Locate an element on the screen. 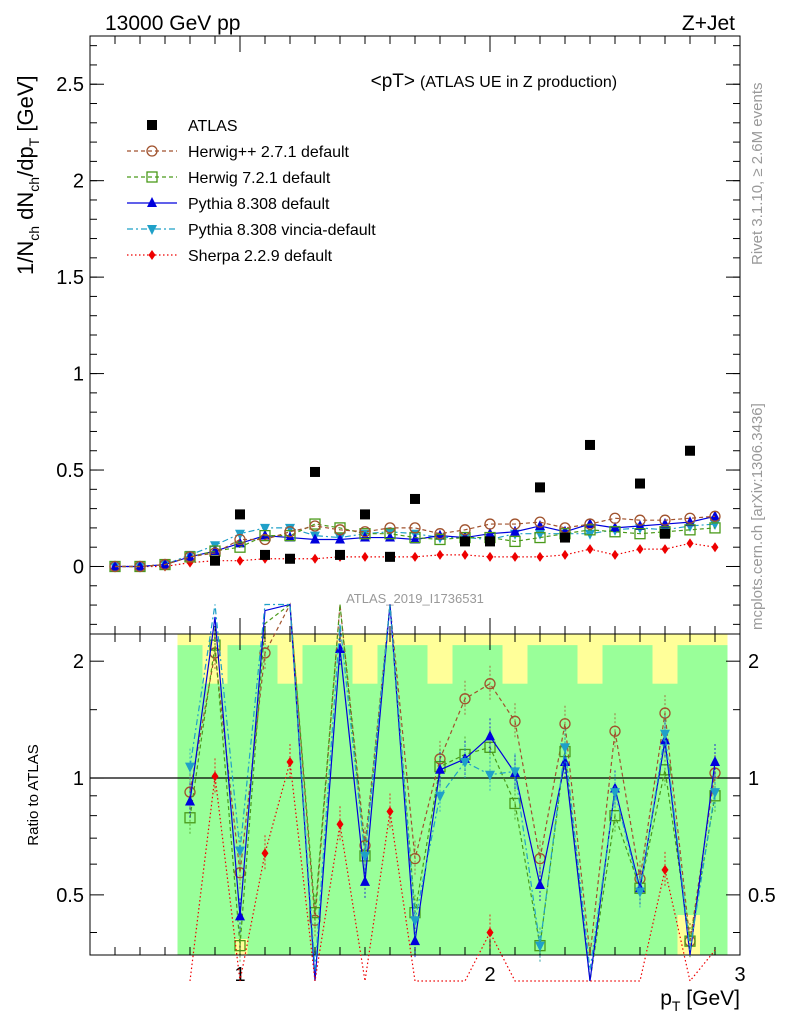 The image size is (786, 1024). main-ylabel-part2: dN is located at coordinates (25, 209).